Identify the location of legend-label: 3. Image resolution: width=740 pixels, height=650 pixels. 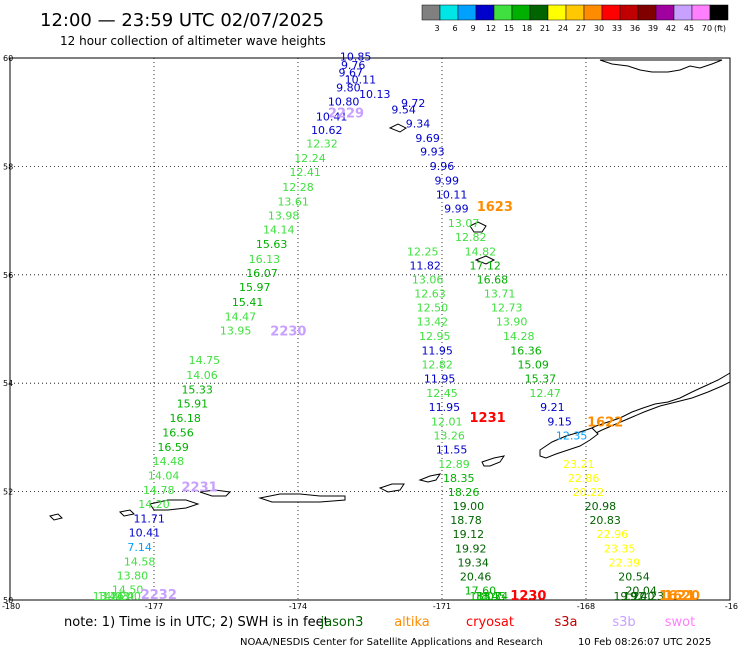
(436, 28).